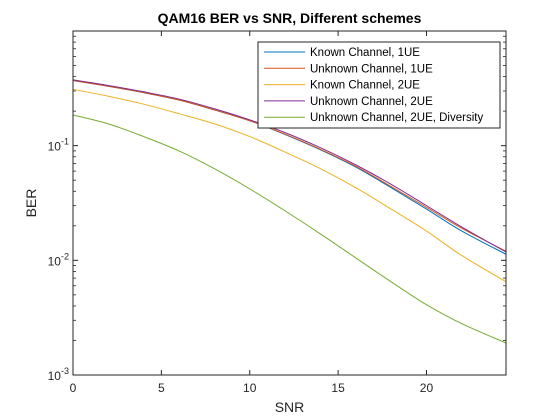 The width and height of the screenshot is (560, 420). I want to click on legend-label: Known Channel, 1UE, so click(365, 53).